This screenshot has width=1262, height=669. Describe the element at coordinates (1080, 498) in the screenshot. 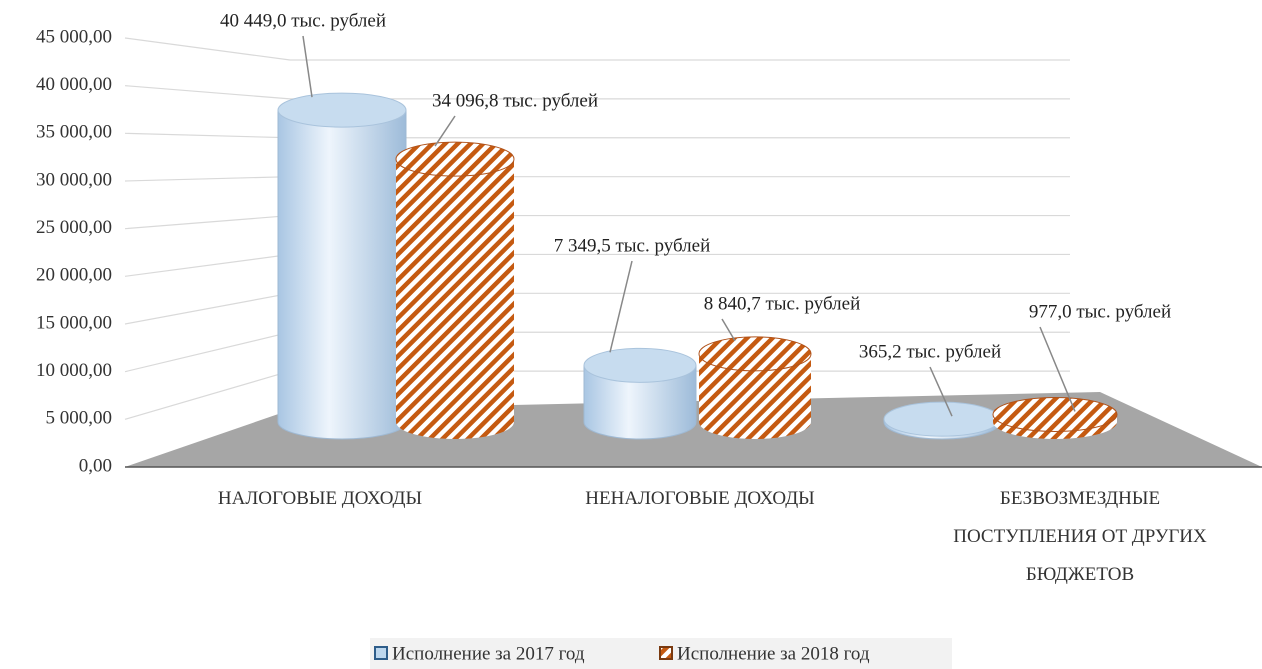

I see `x-tick-line: БЕЗВОЗМЕЗДНЫЕ` at that location.